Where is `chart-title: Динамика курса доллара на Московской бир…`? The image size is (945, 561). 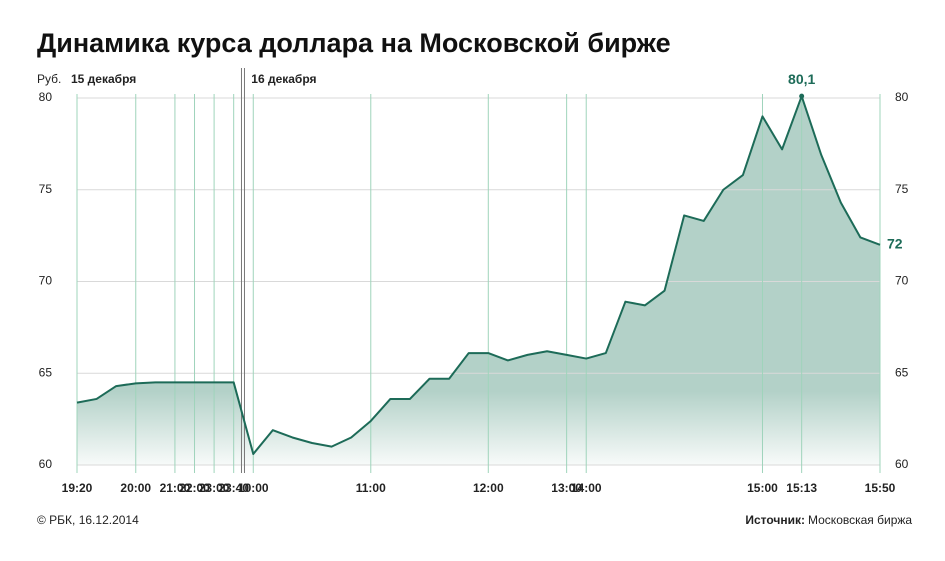
chart-title: Динамика курса доллара на Московской бир… is located at coordinates (354, 43).